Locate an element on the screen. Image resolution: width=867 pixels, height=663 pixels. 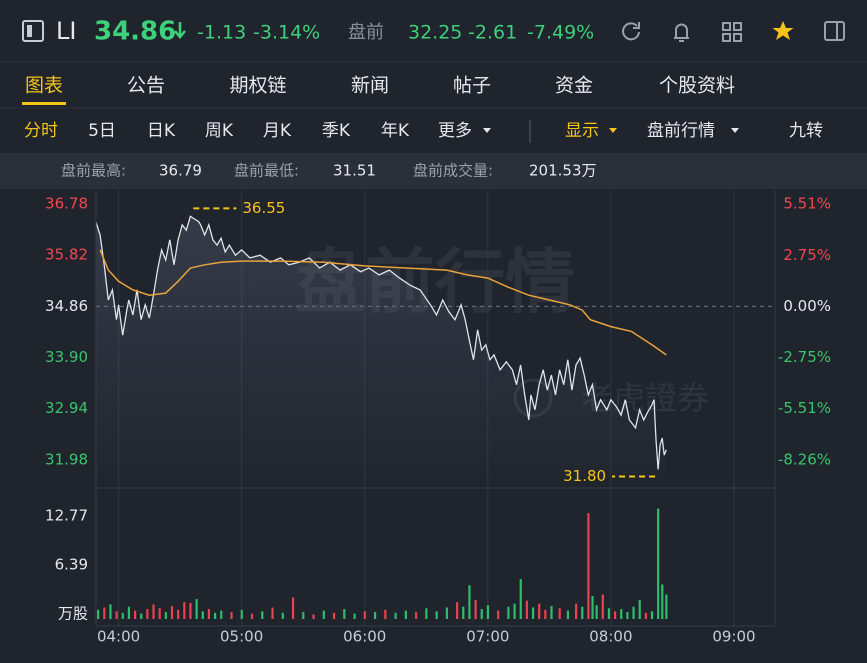
period: 季K is located at coordinates (336, 131).